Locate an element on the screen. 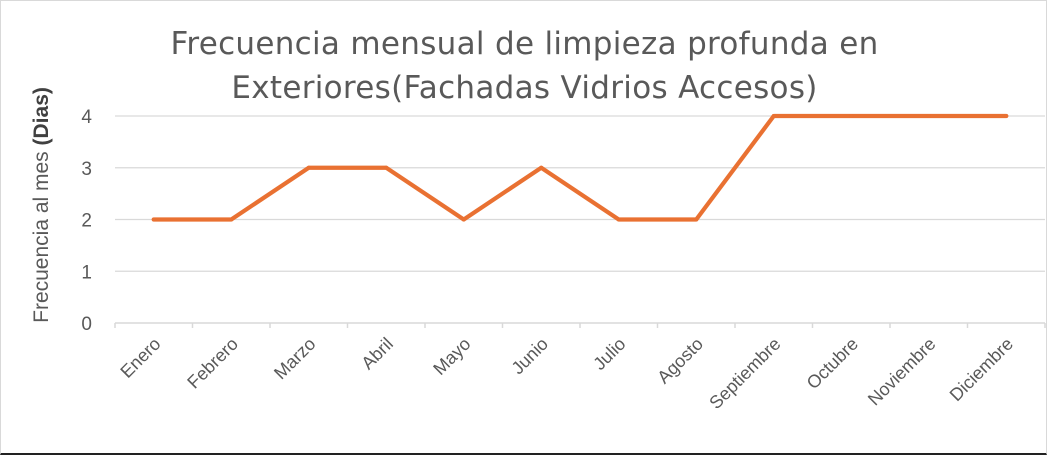  y-tick-label: 2 is located at coordinates (86, 221).